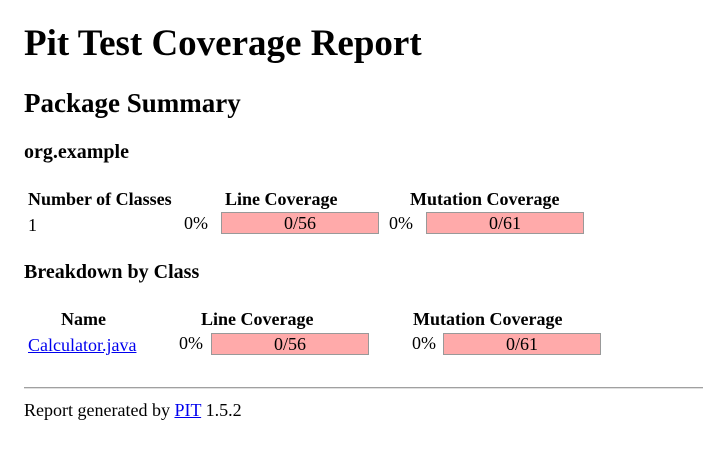 Image resolution: width=703 pixels, height=475 pixels. Describe the element at coordinates (112, 272) in the screenshot. I see `section-title-breakdown: Breakdown by Class` at that location.